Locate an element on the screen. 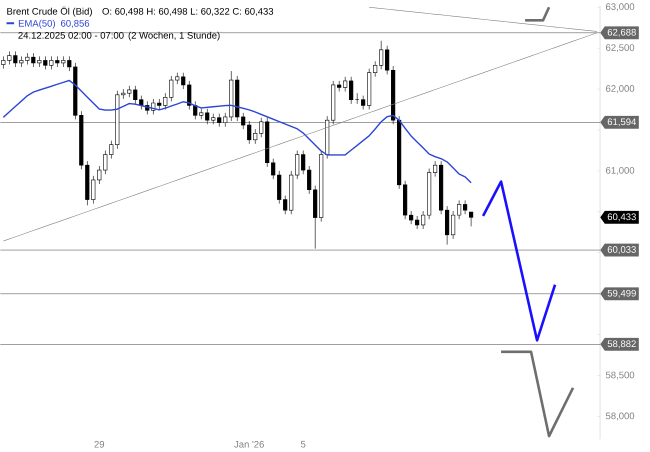 Image resolution: width=650 pixels, height=452 pixels. y-tick-label: 62,500 is located at coordinates (620, 48).